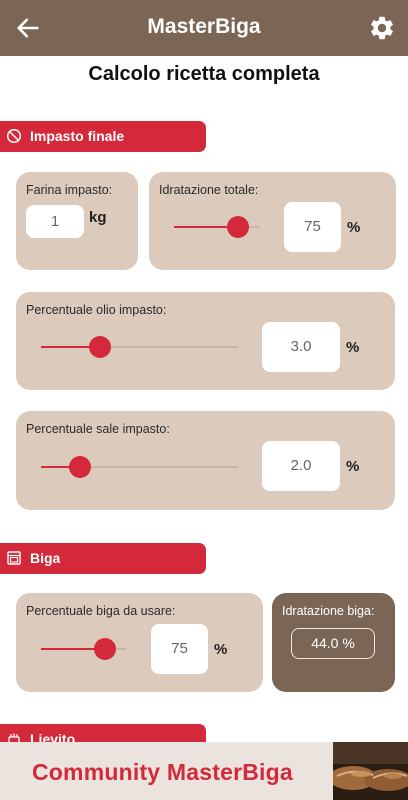  I want to click on olio-unit: %, so click(353, 347).